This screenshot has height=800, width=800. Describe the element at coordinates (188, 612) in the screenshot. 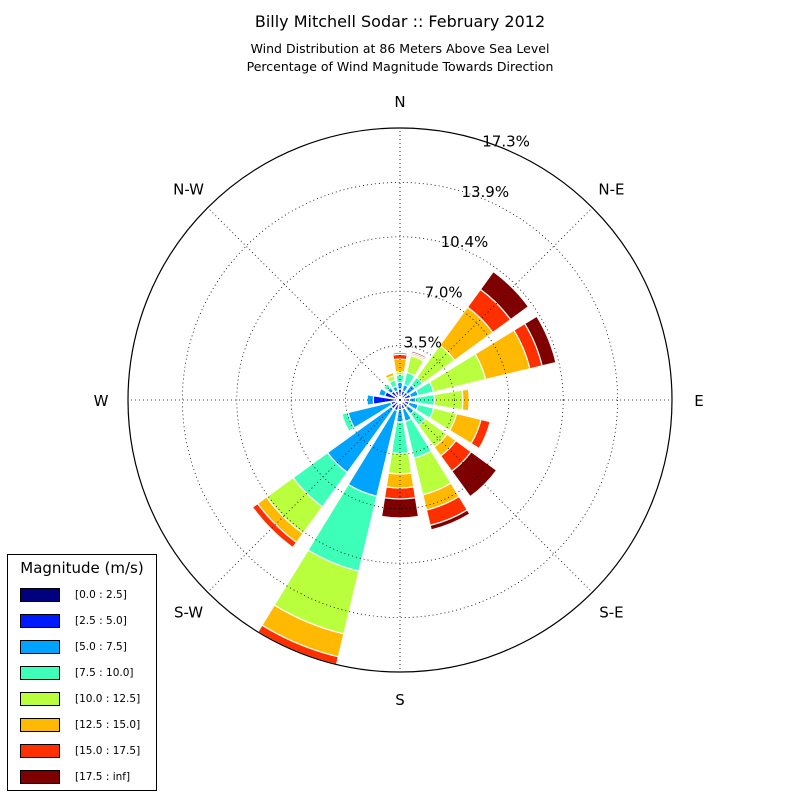

I see `direction-label-s-w: S-W` at that location.